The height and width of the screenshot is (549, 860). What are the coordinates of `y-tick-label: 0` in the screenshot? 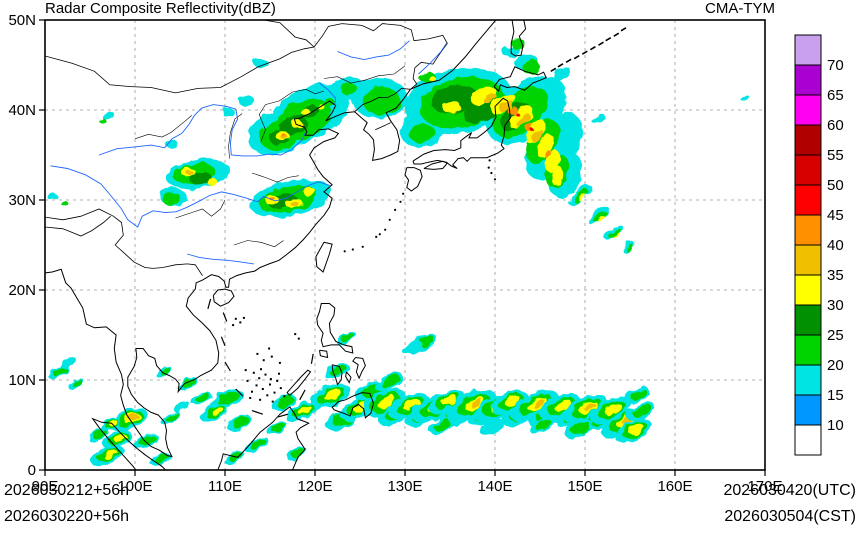 It's located at (32, 470).